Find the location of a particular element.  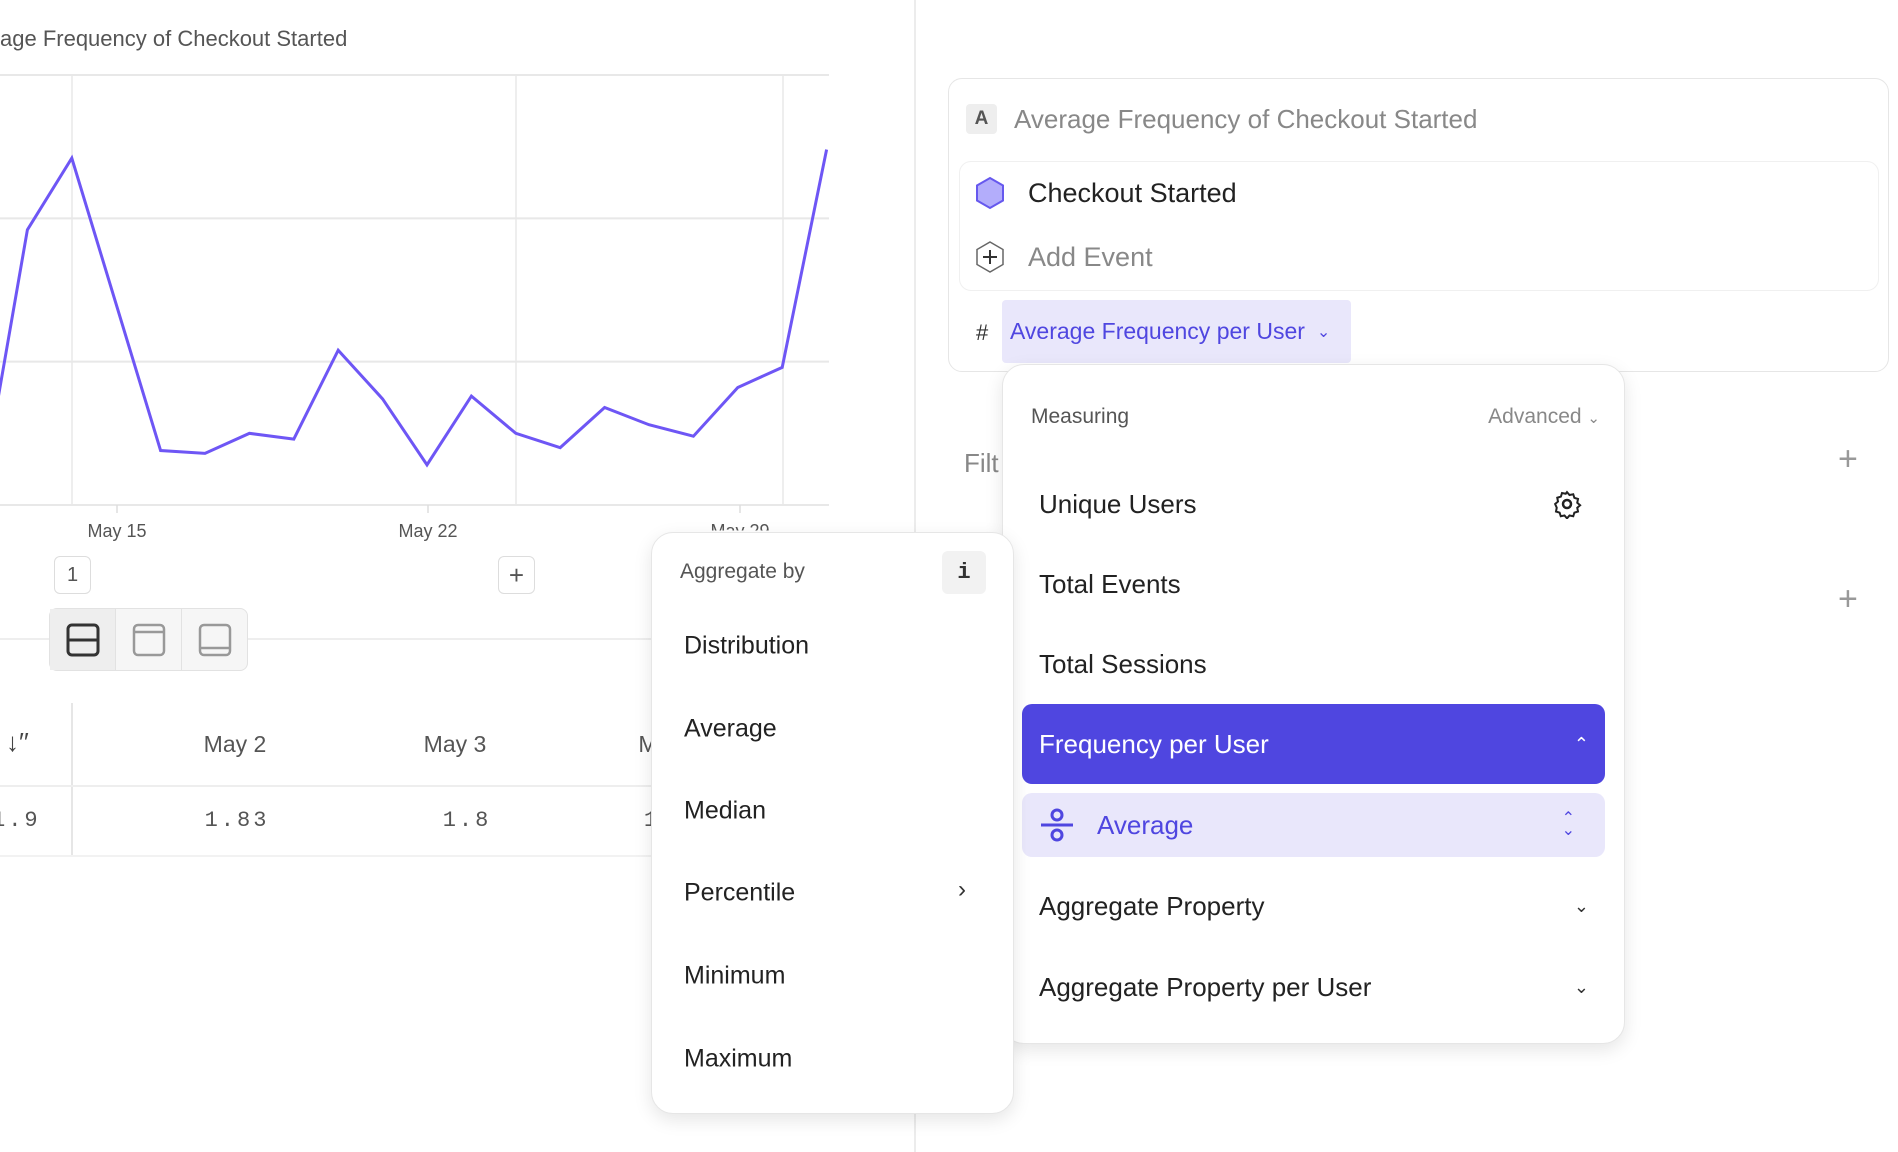

add-event-button: Add Event is located at coordinates (1090, 257).